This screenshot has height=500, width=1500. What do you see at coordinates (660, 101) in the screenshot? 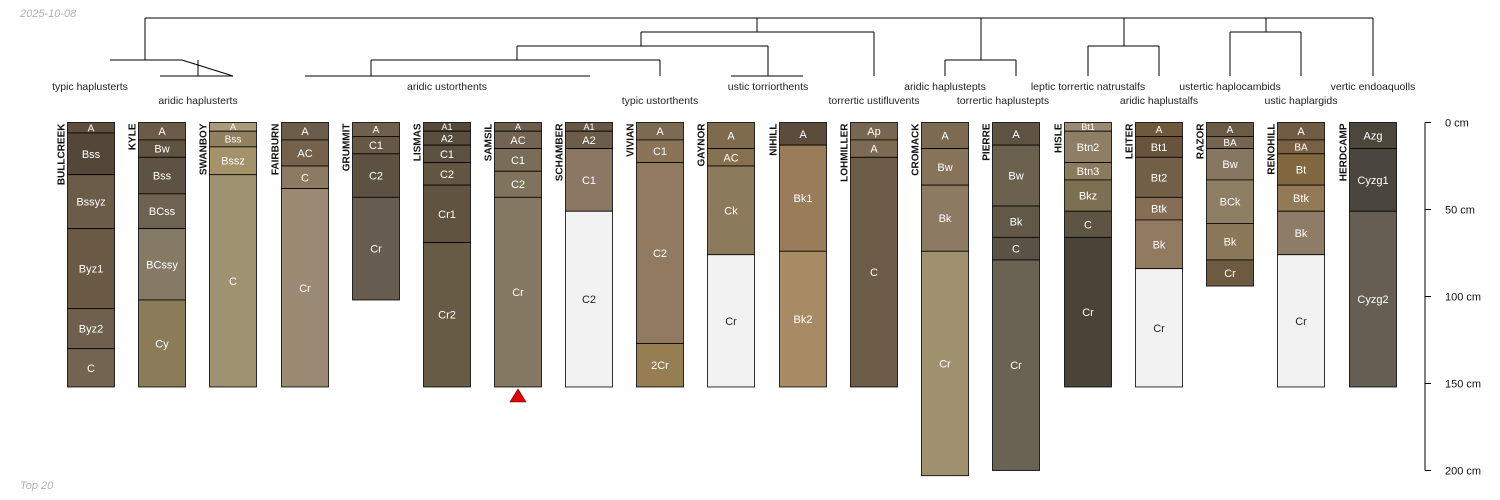
I see `taxon-label-typic-ustorthents: typic ustorthents` at bounding box center [660, 101].